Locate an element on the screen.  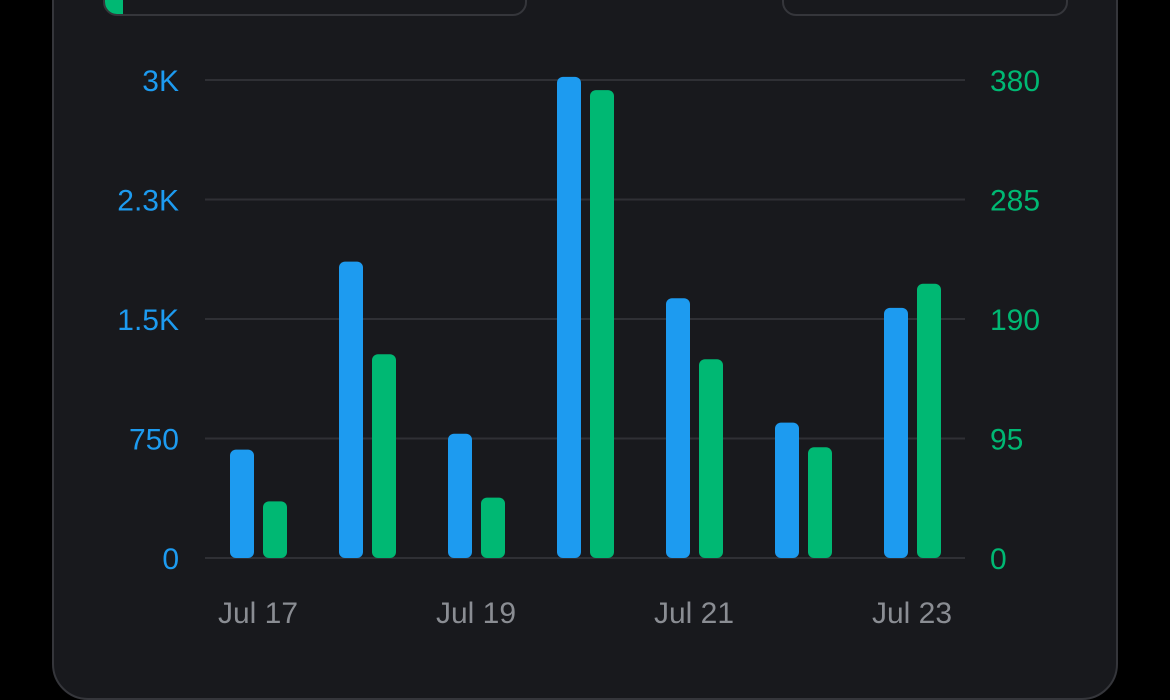
x-tick-label: Jul 19 is located at coordinates (476, 613).